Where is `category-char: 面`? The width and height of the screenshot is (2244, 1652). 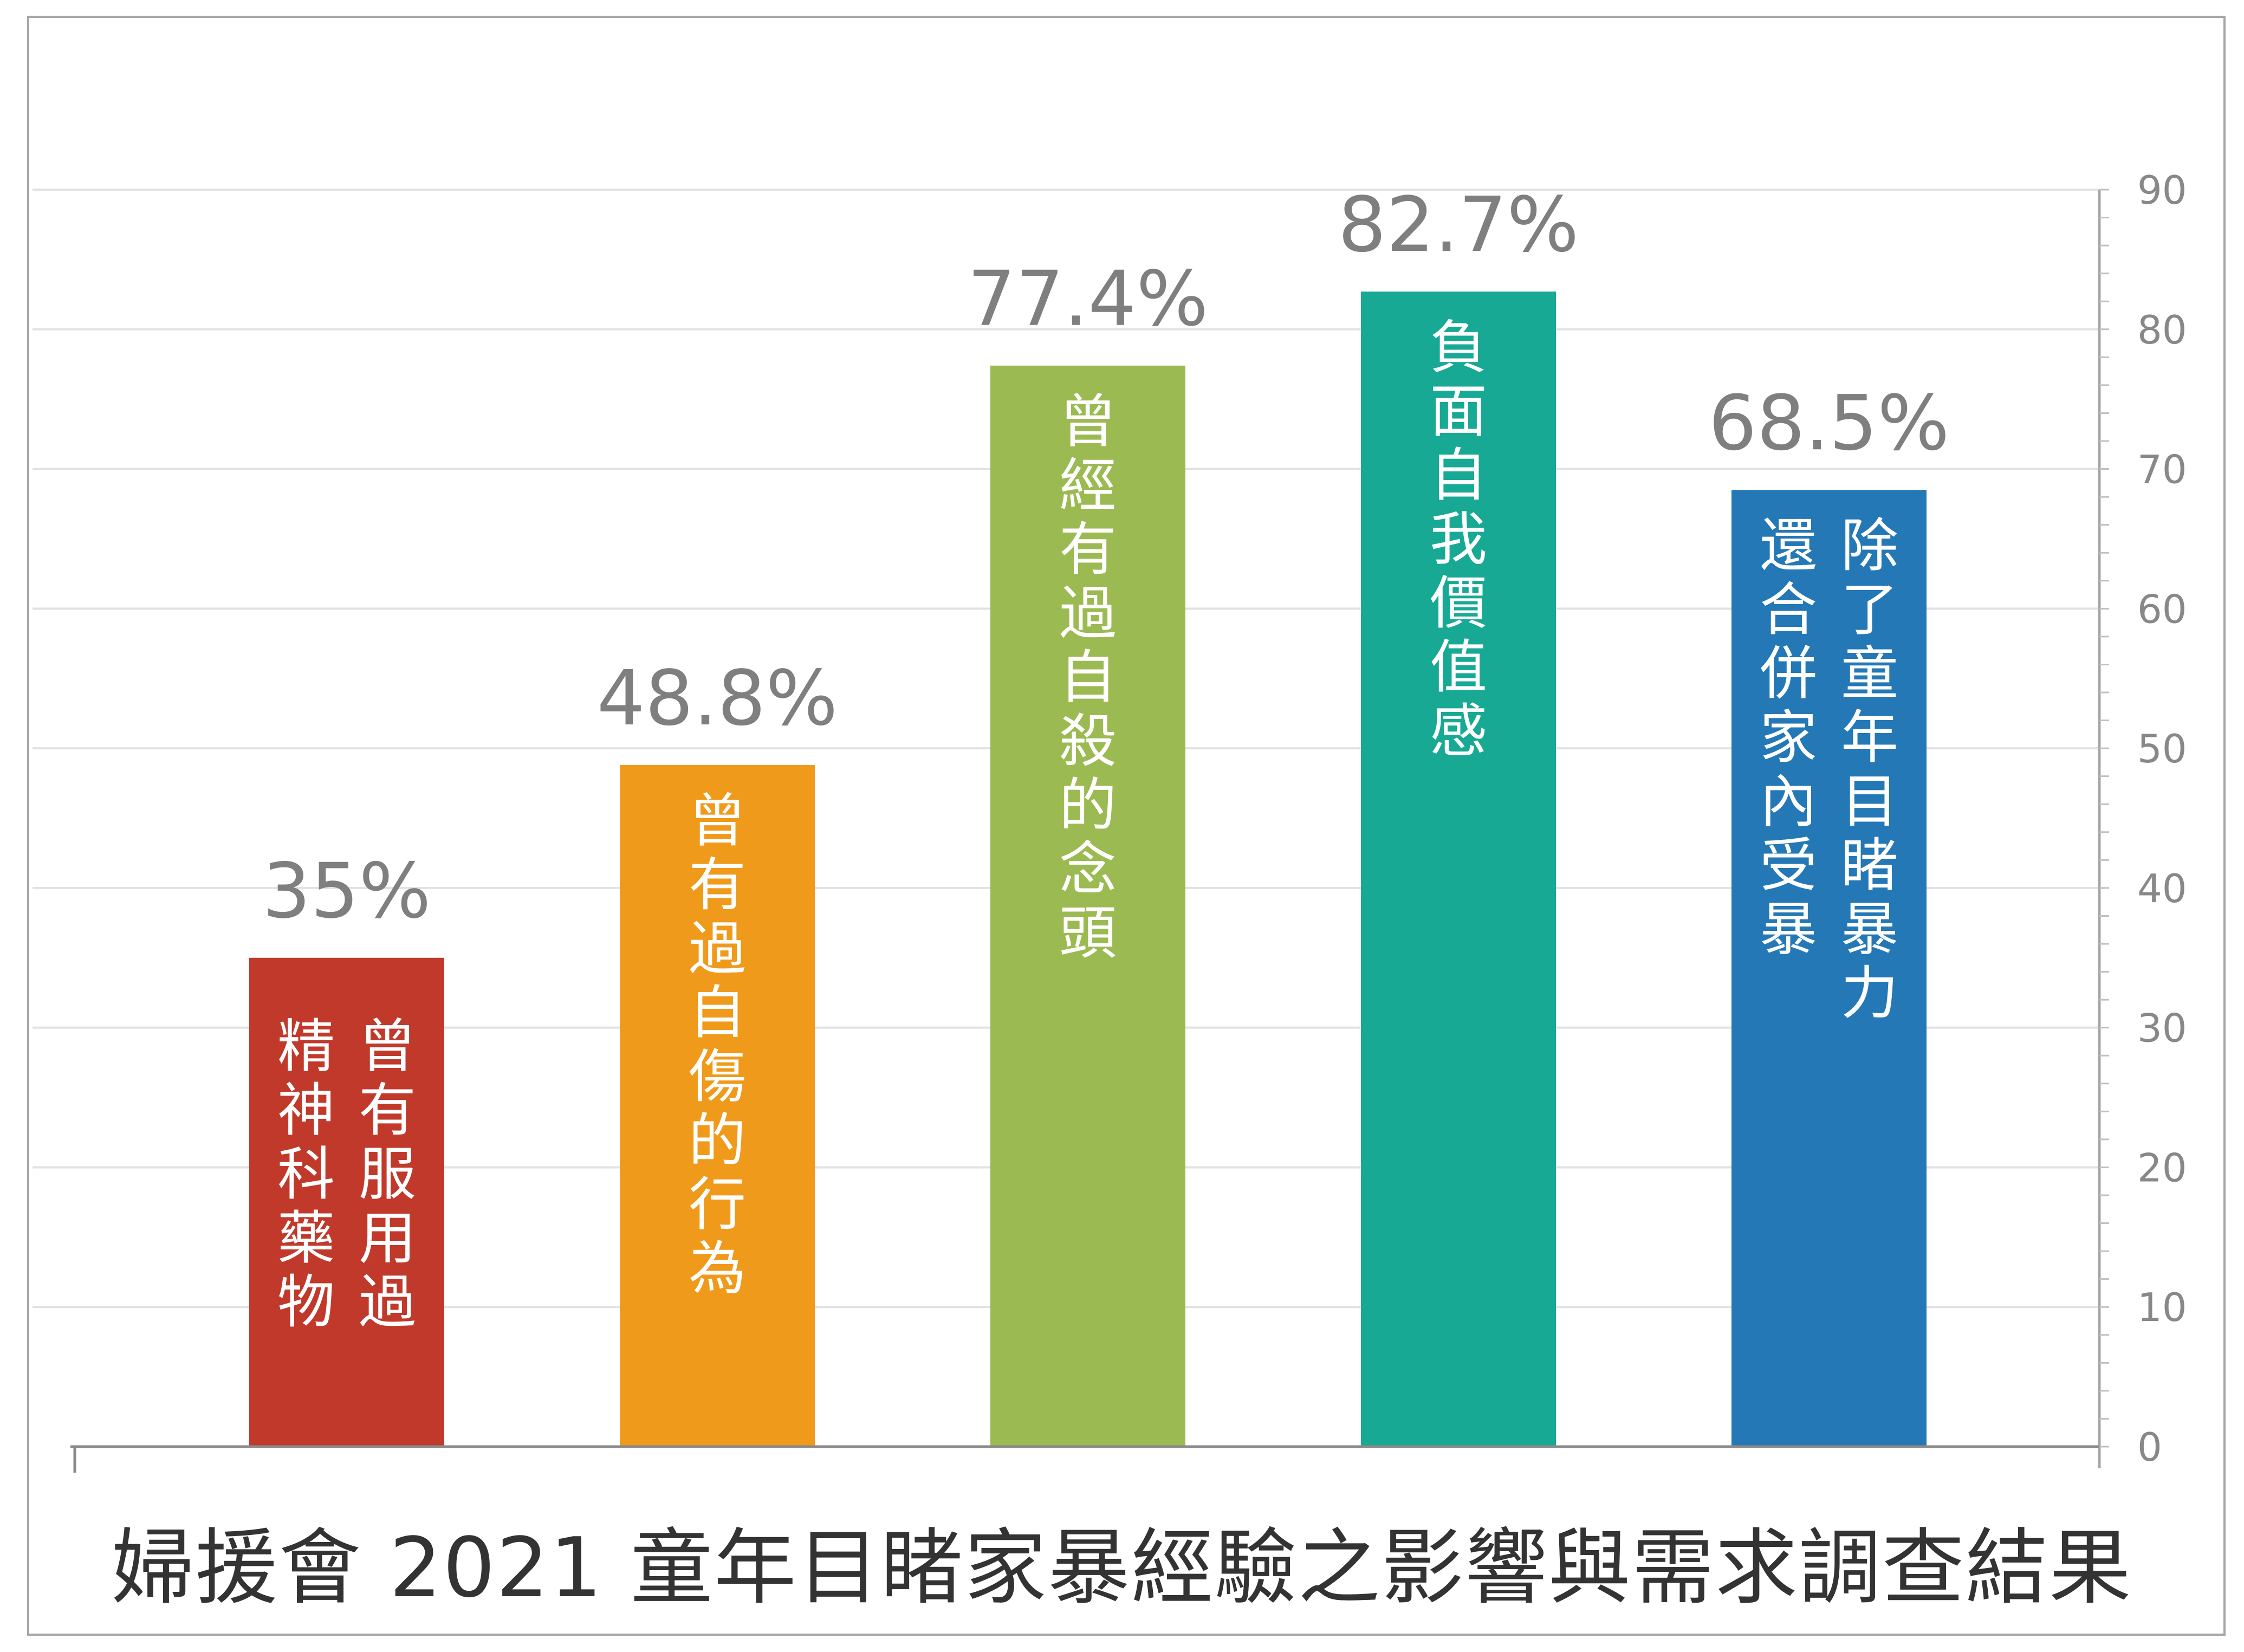
category-char: 面 is located at coordinates (1458, 411).